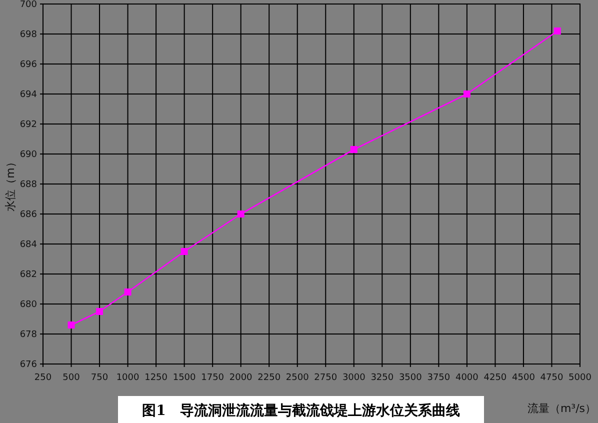 The width and height of the screenshot is (598, 423). What do you see at coordinates (128, 378) in the screenshot?
I see `x-tick-label: 1000` at bounding box center [128, 378].